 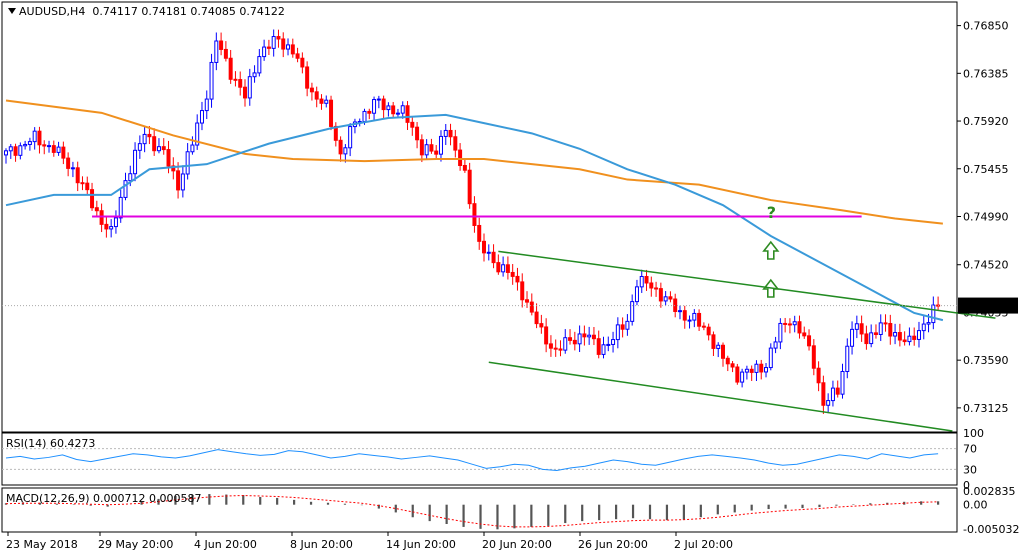 I want to click on rsi-level-label: 0, so click(x=966, y=485).